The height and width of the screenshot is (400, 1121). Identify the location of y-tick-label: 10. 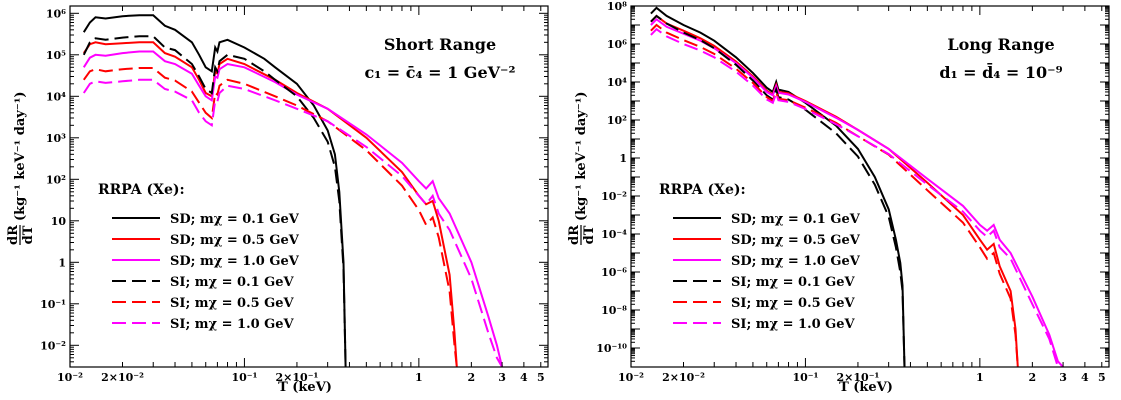
(59, 221).